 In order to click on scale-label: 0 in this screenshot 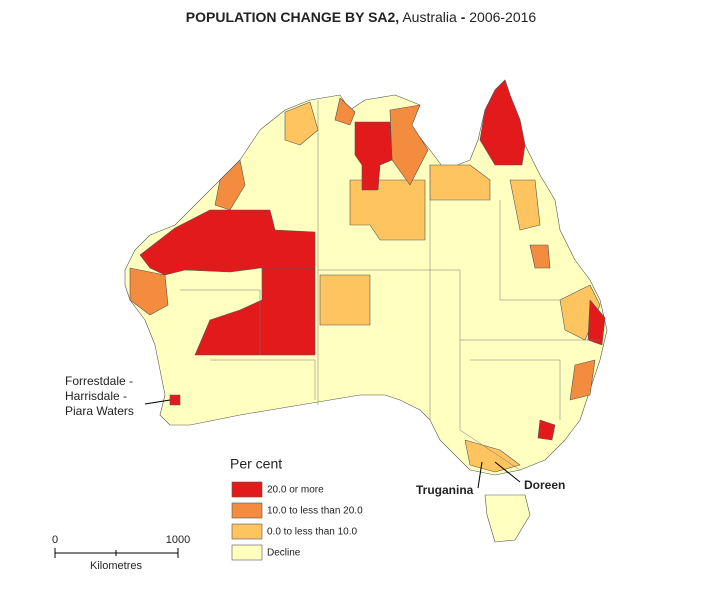, I will do `click(55, 540)`.